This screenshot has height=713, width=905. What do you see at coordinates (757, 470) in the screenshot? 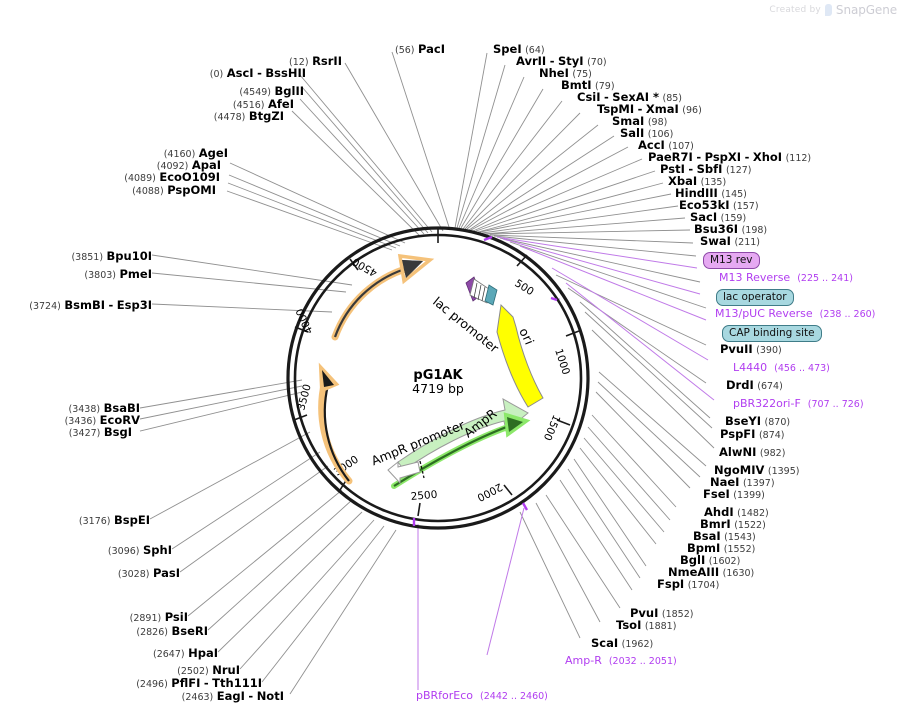
I see `site-label-ngoMIV: NgoMIV (1395)` at bounding box center [757, 470].